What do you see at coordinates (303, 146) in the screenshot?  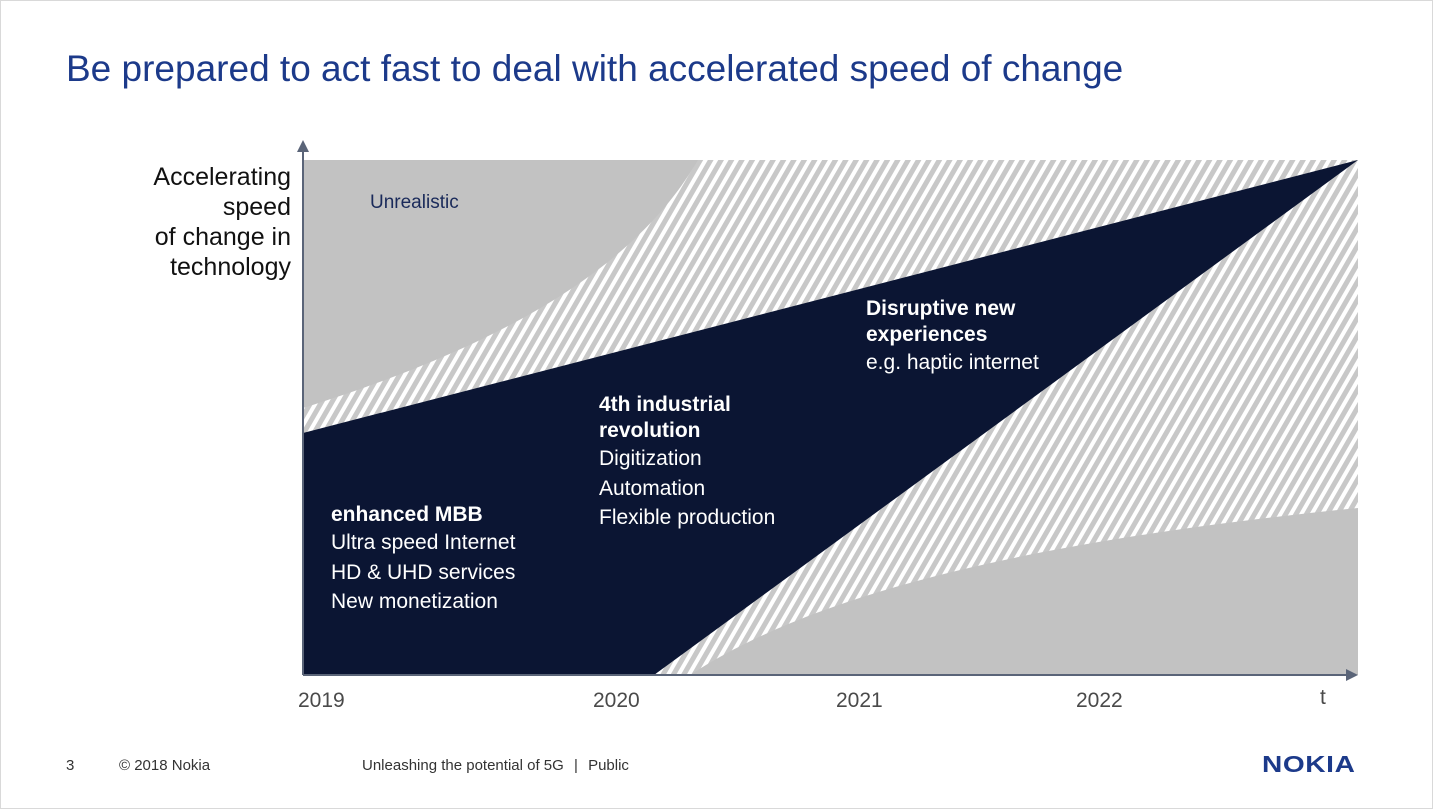 I see `y-axis-arrow` at bounding box center [303, 146].